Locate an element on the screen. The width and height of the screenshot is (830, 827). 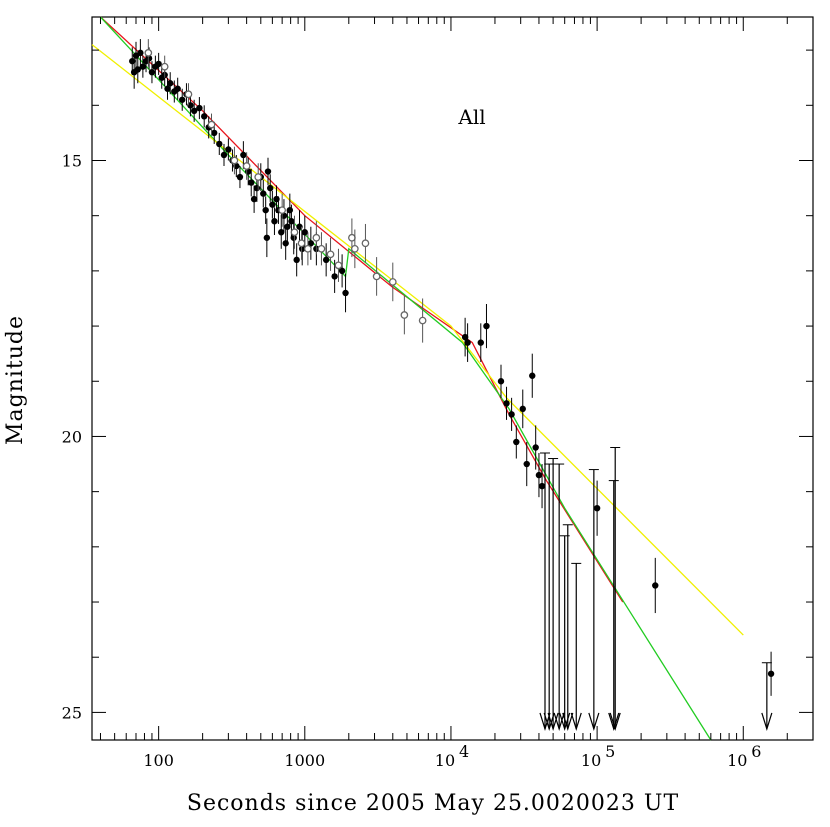
y-axis-title: Magnitude is located at coordinates (15, 380).